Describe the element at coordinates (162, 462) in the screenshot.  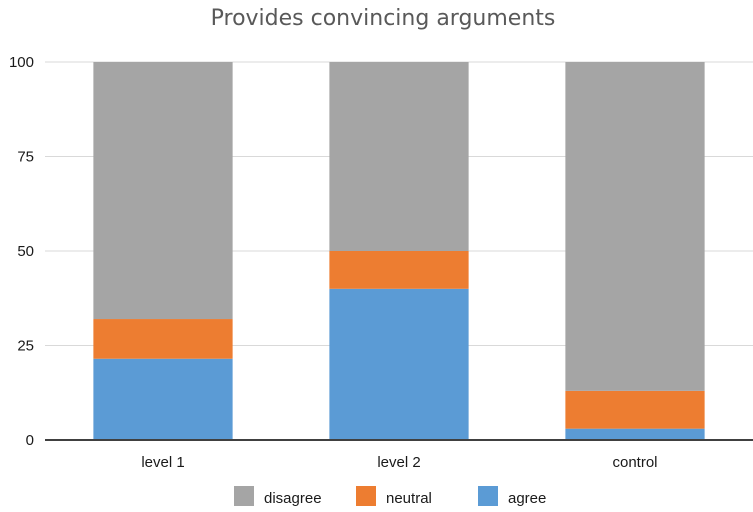
I see `x-tick-label: level 1` at that location.